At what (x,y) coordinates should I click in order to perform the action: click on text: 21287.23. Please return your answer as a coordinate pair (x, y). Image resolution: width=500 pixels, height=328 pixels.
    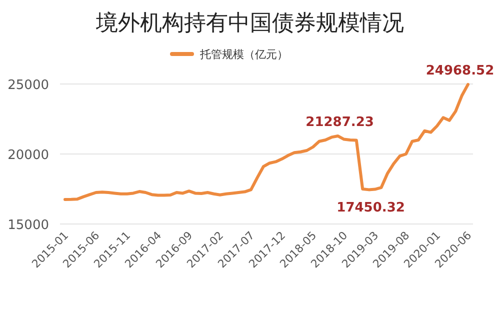
    Looking at the image, I should click on (340, 122).